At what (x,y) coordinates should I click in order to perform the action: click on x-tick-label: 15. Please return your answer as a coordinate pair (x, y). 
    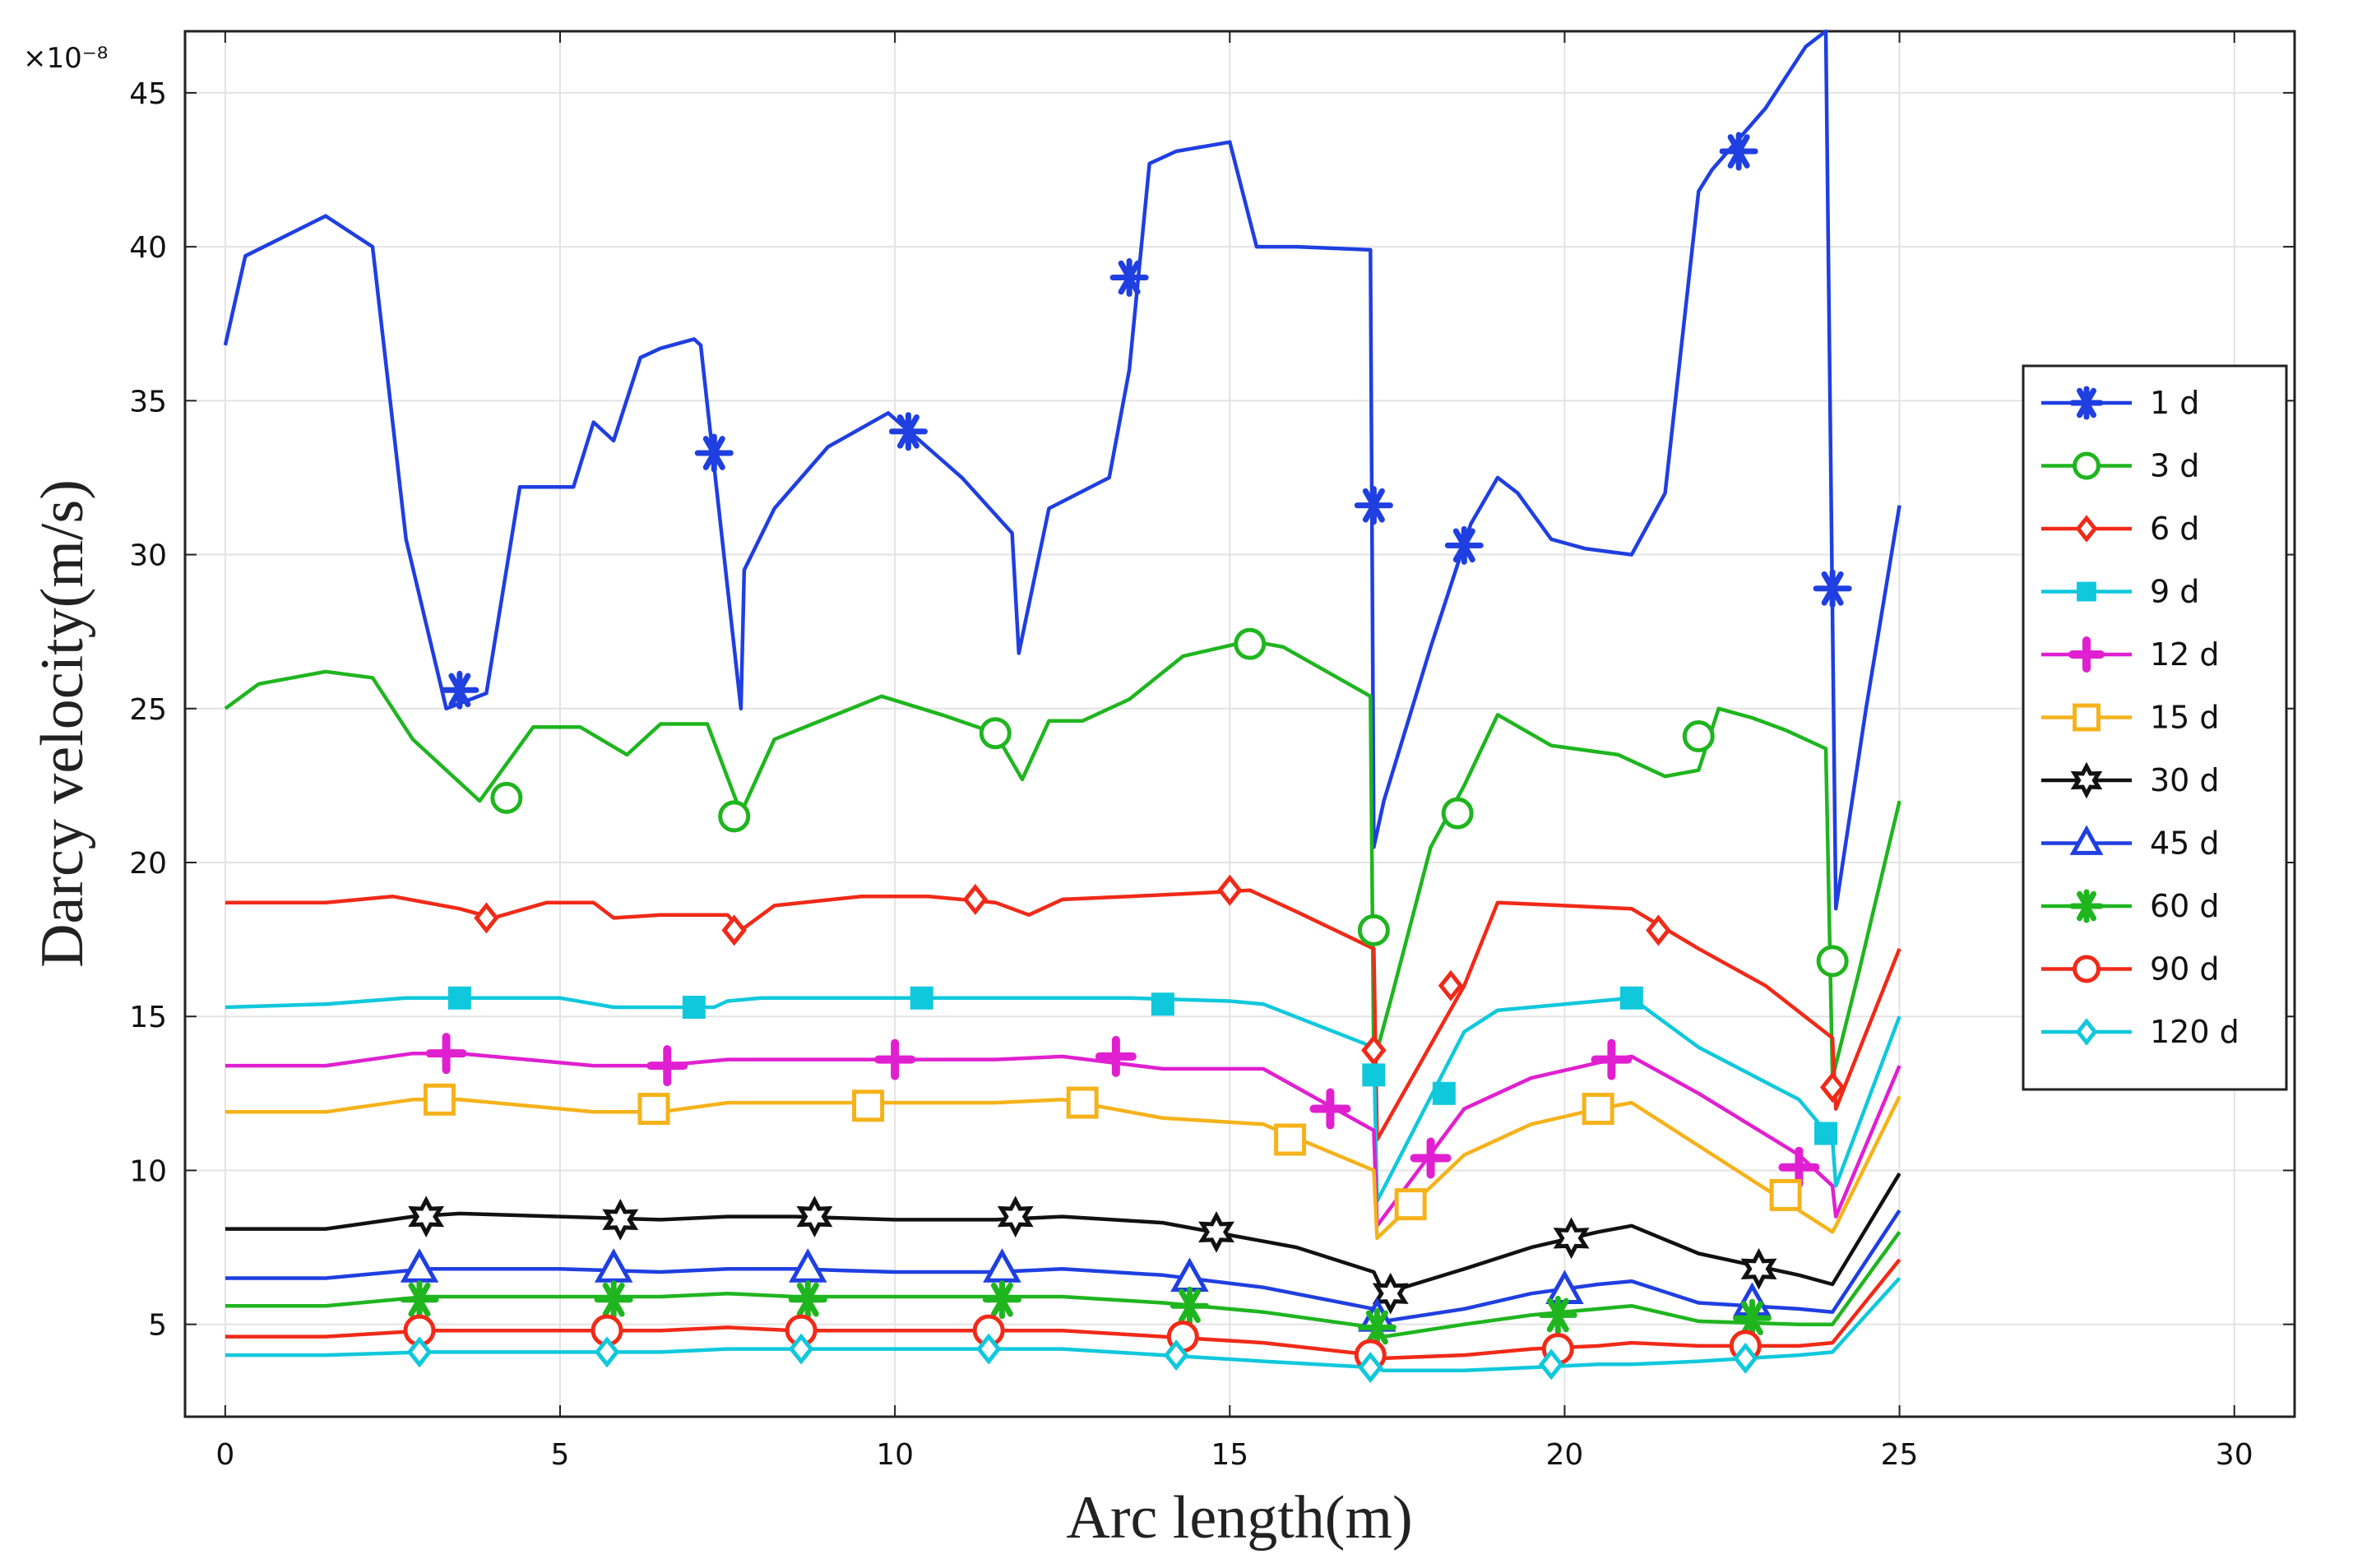
    Looking at the image, I should click on (1230, 1455).